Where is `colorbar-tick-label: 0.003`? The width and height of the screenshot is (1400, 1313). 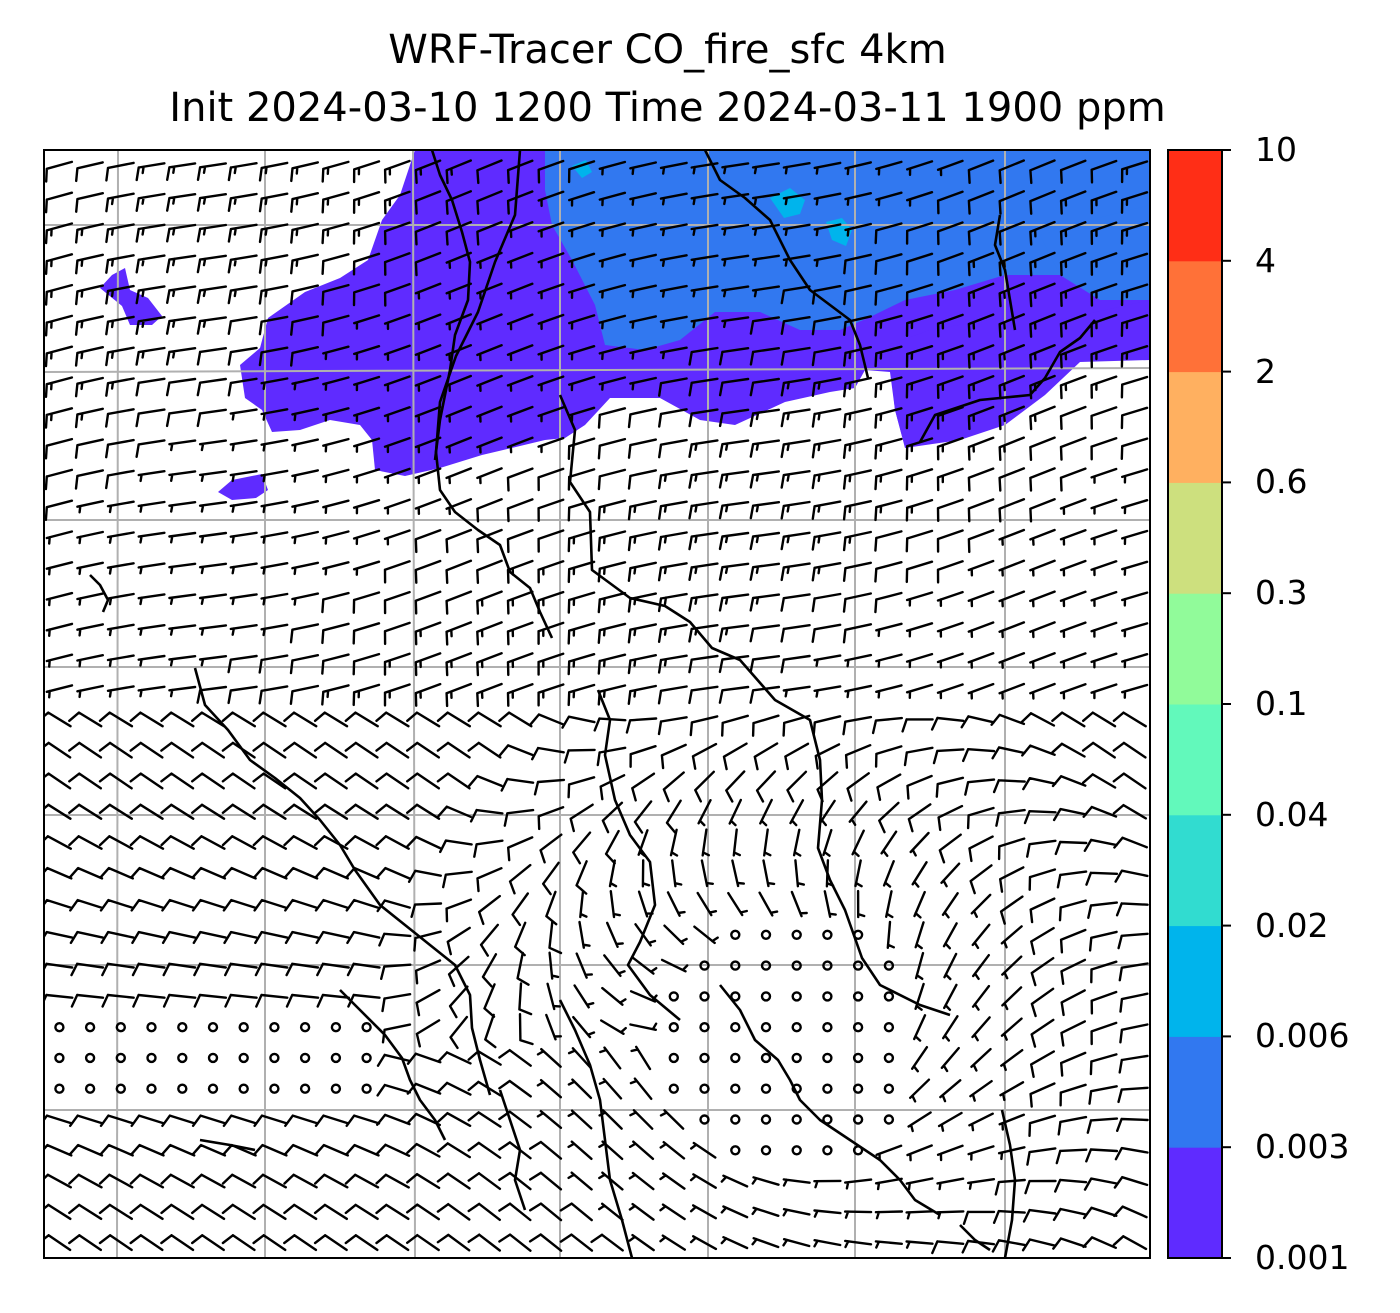 colorbar-tick-label: 0.003 is located at coordinates (1302, 1147).